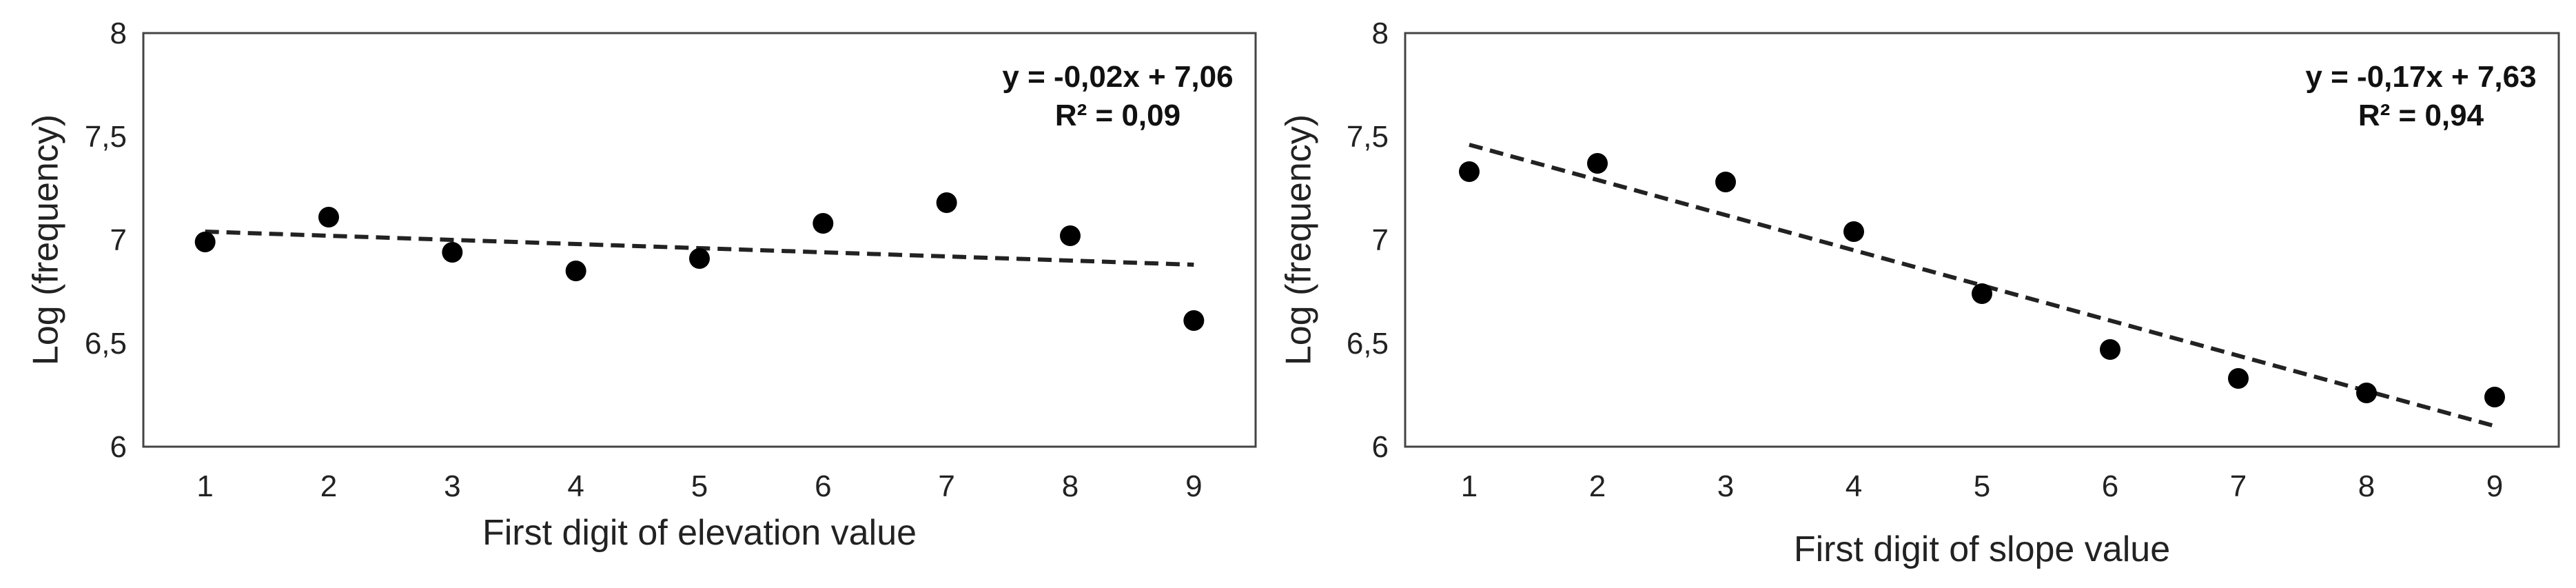  What do you see at coordinates (1725, 486) in the screenshot?
I see `chart-2-x-tick-label: 3` at bounding box center [1725, 486].